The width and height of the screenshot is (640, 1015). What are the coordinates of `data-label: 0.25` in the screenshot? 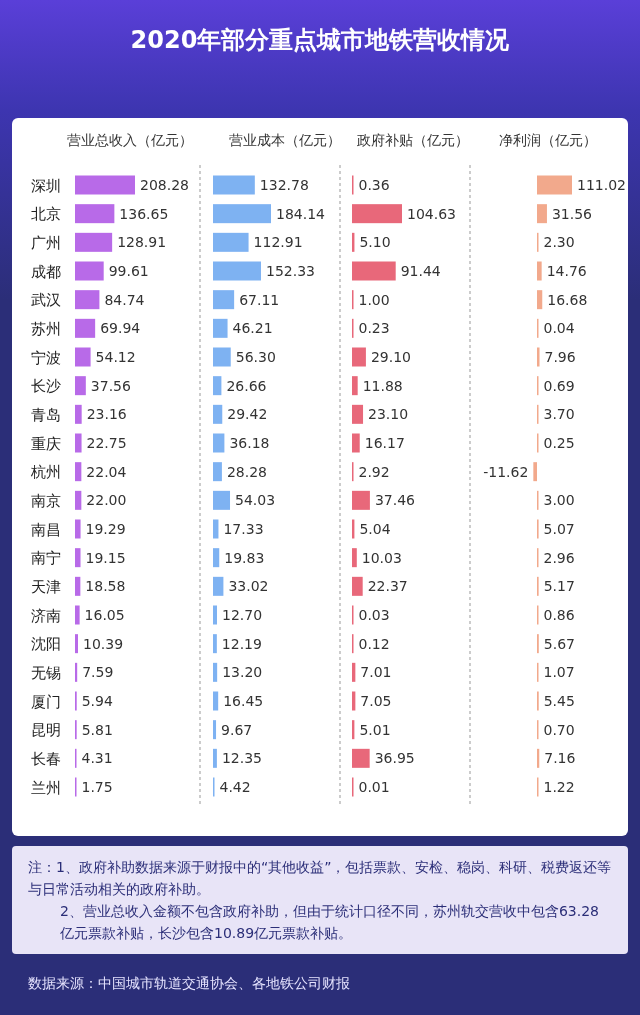 It's located at (559, 443).